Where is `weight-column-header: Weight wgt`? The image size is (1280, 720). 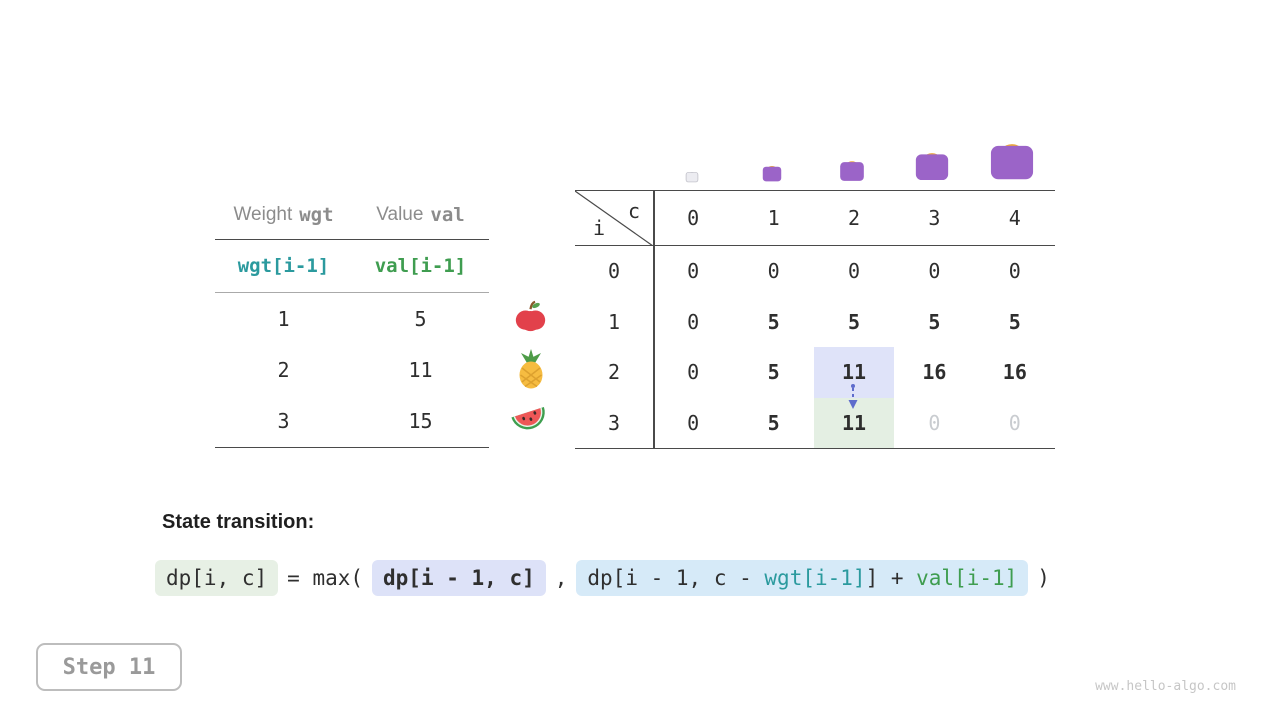
weight-column-header: Weight wgt is located at coordinates (283, 214).